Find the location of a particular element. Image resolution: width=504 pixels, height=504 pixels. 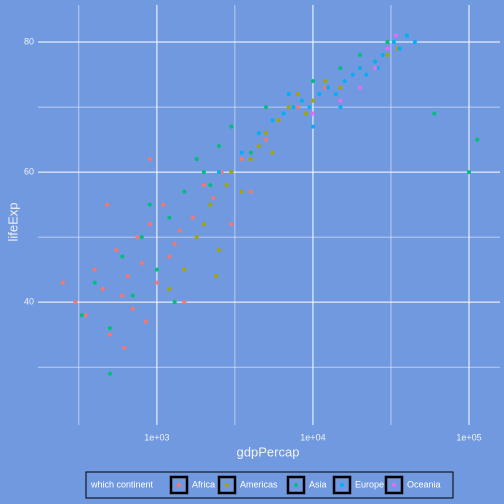

x-tick-label: 1e+05 is located at coordinates (468, 437).